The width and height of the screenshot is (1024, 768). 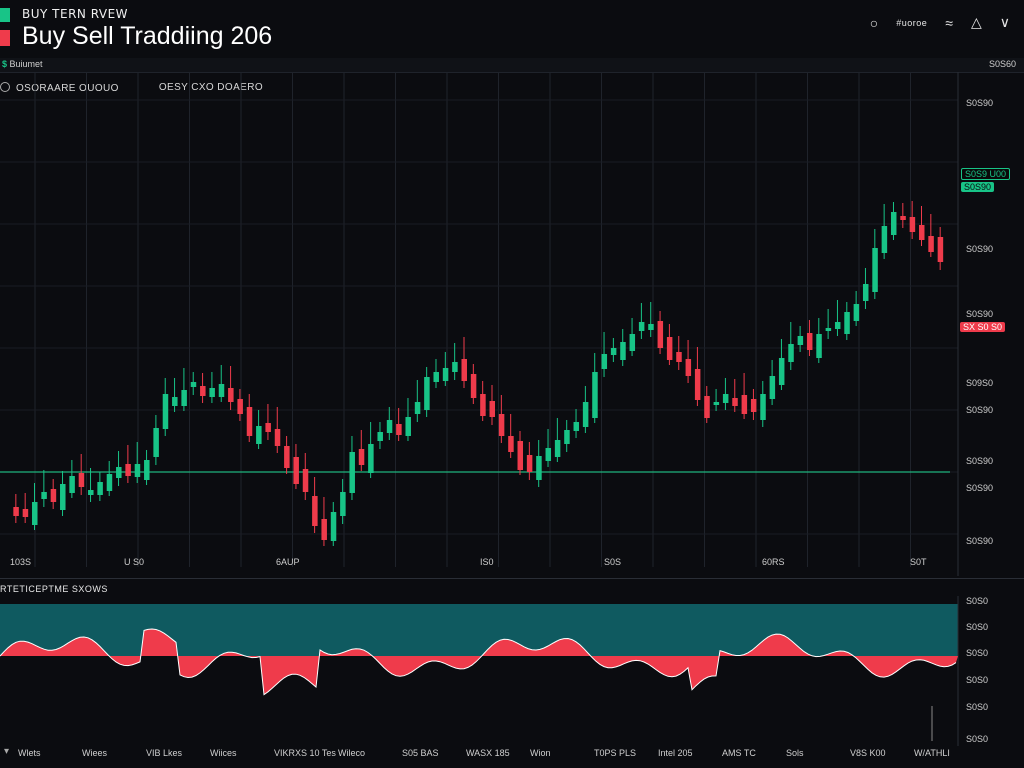 What do you see at coordinates (868, 753) in the screenshot?
I see `bottom-label: V8S K00` at bounding box center [868, 753].